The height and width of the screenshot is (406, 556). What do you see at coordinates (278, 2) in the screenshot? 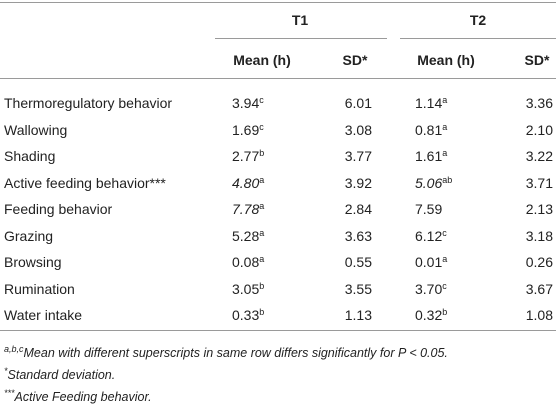
I see `top-rule` at bounding box center [278, 2].